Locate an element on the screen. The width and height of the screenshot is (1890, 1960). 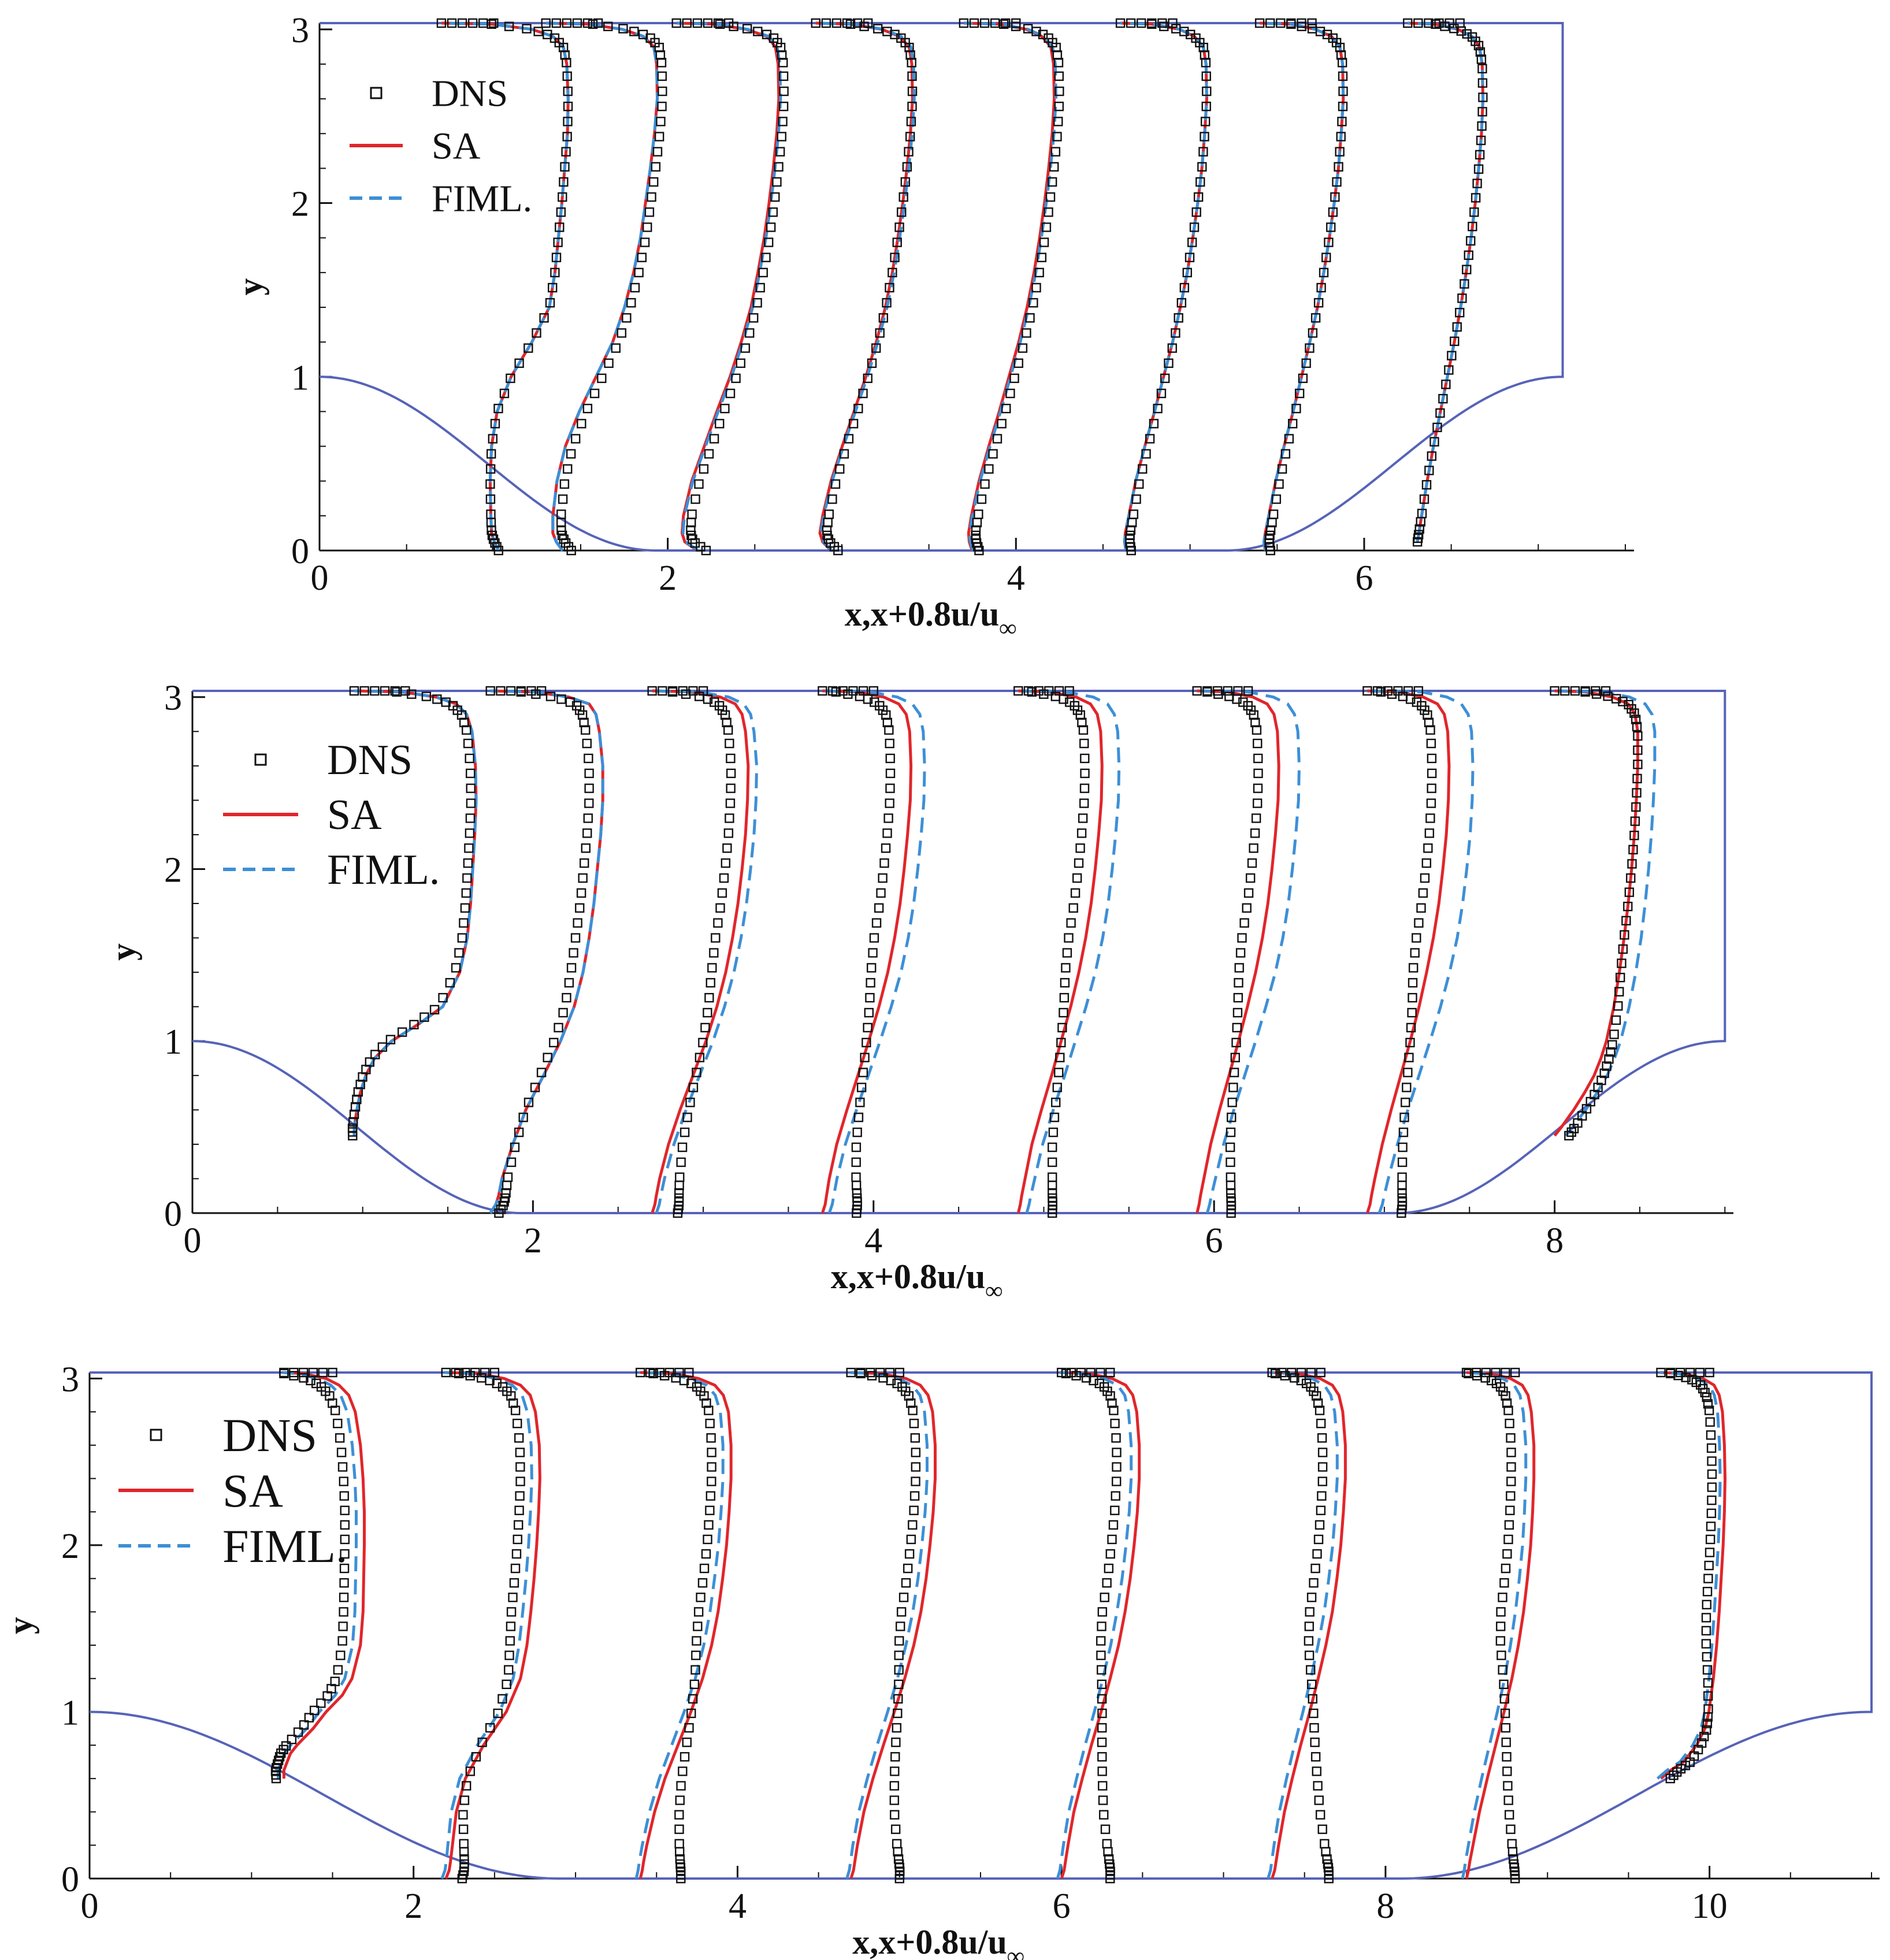
x-tick-label: 0 is located at coordinates (193, 1240).